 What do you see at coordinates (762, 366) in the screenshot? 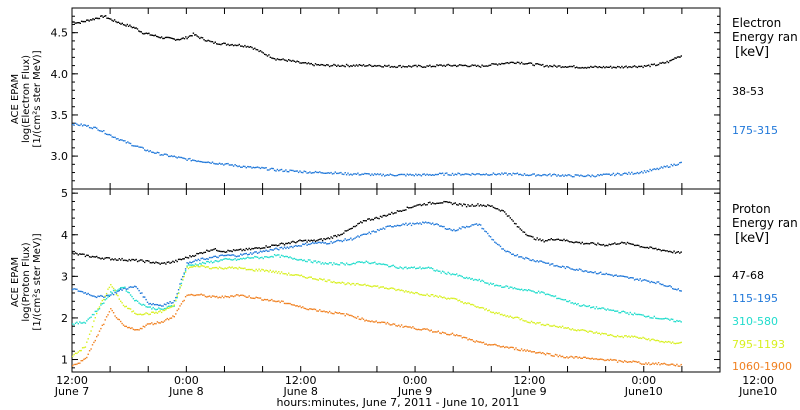
I see `proton-legend-entry: 1060-1900` at bounding box center [762, 366].